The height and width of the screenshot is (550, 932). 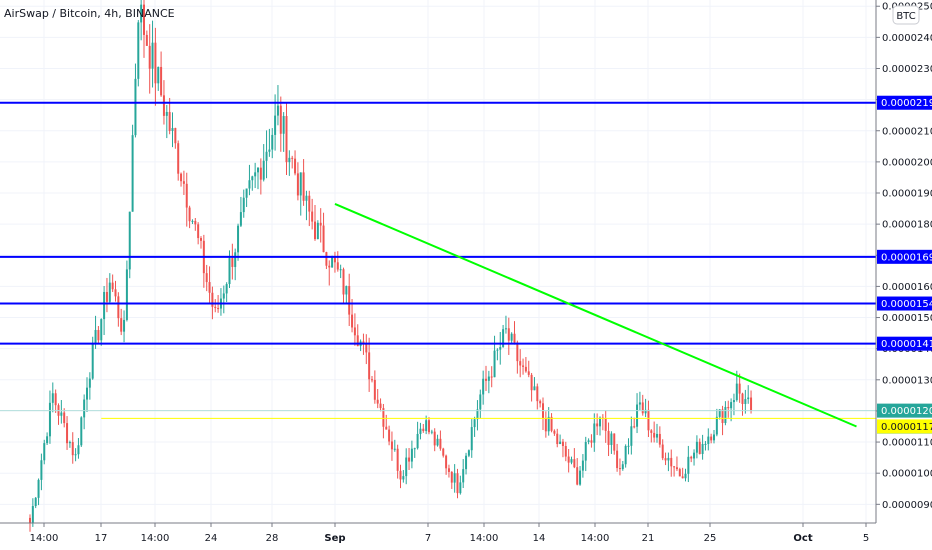 What do you see at coordinates (906, 304) in the screenshot?
I see `level-price-tag: 0.00001545` at bounding box center [906, 304].